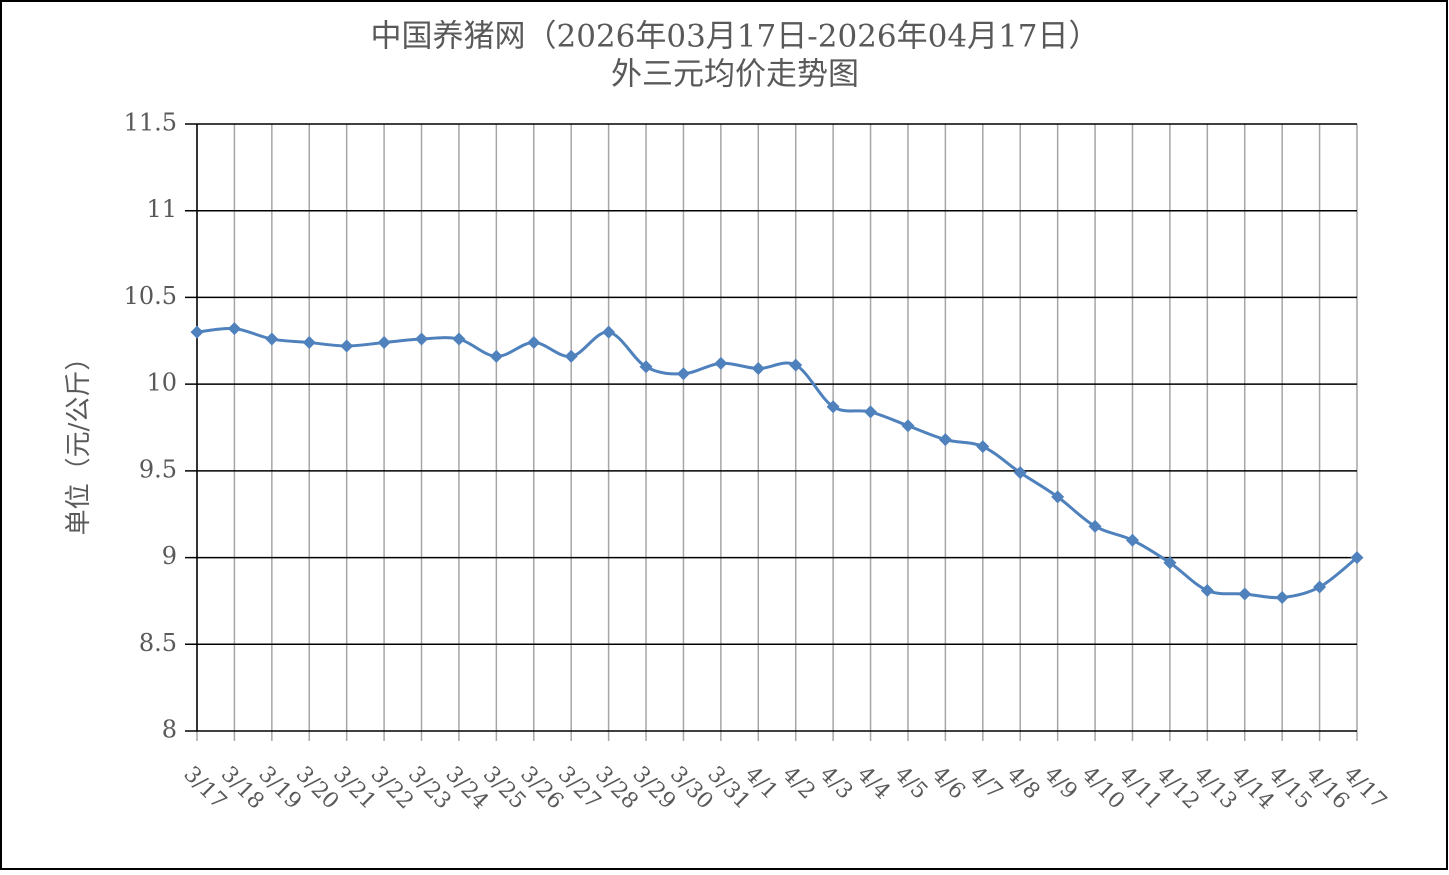  Describe the element at coordinates (158, 469) in the screenshot. I see `y-tick-label: 9.5` at that location.